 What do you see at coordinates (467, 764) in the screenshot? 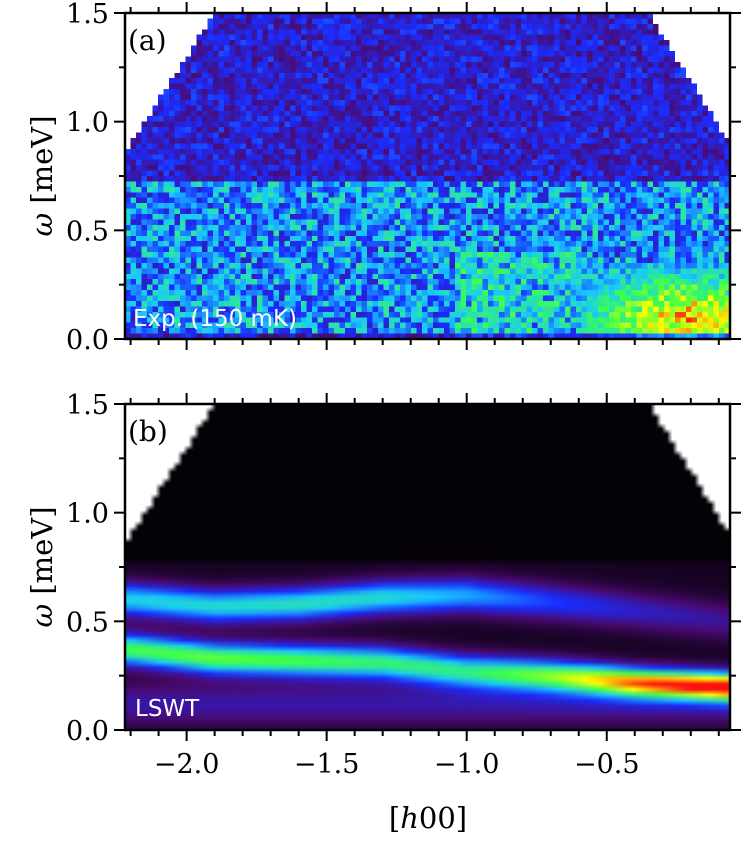
I see `x-tick-label: −1.0` at bounding box center [467, 764].